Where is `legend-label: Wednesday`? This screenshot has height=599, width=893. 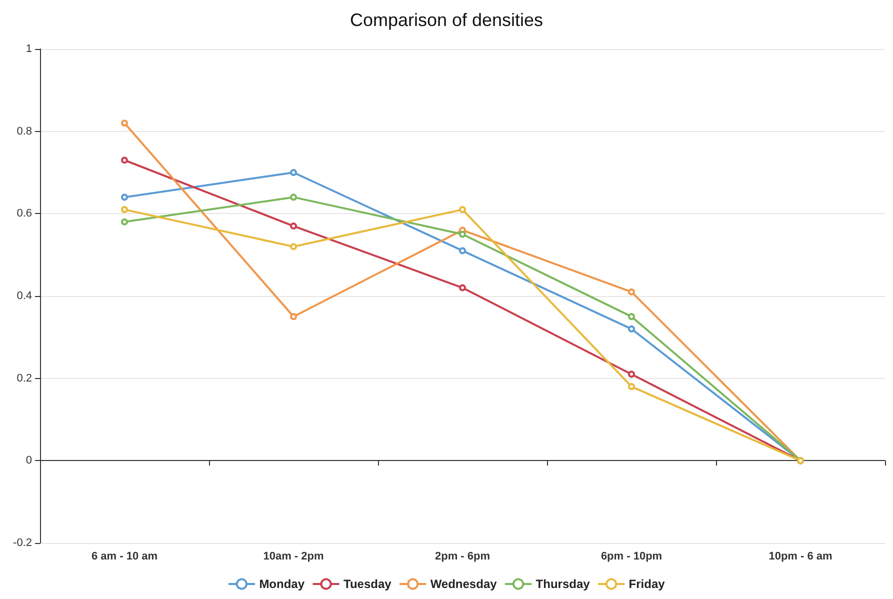
legend-label: Wednesday is located at coordinates (464, 584).